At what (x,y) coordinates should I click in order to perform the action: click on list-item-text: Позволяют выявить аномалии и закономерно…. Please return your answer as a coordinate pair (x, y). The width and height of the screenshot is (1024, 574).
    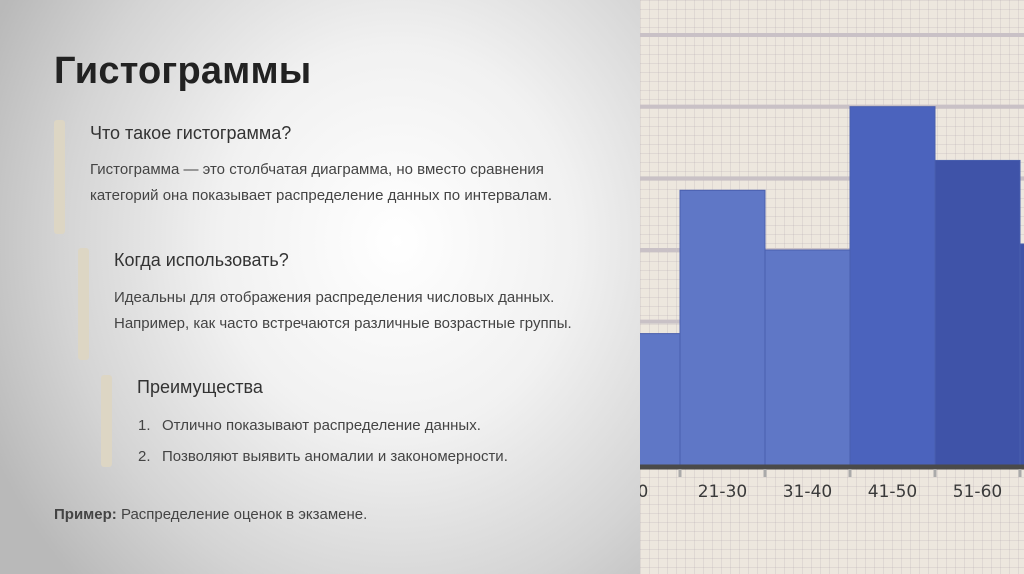
    Looking at the image, I should click on (335, 456).